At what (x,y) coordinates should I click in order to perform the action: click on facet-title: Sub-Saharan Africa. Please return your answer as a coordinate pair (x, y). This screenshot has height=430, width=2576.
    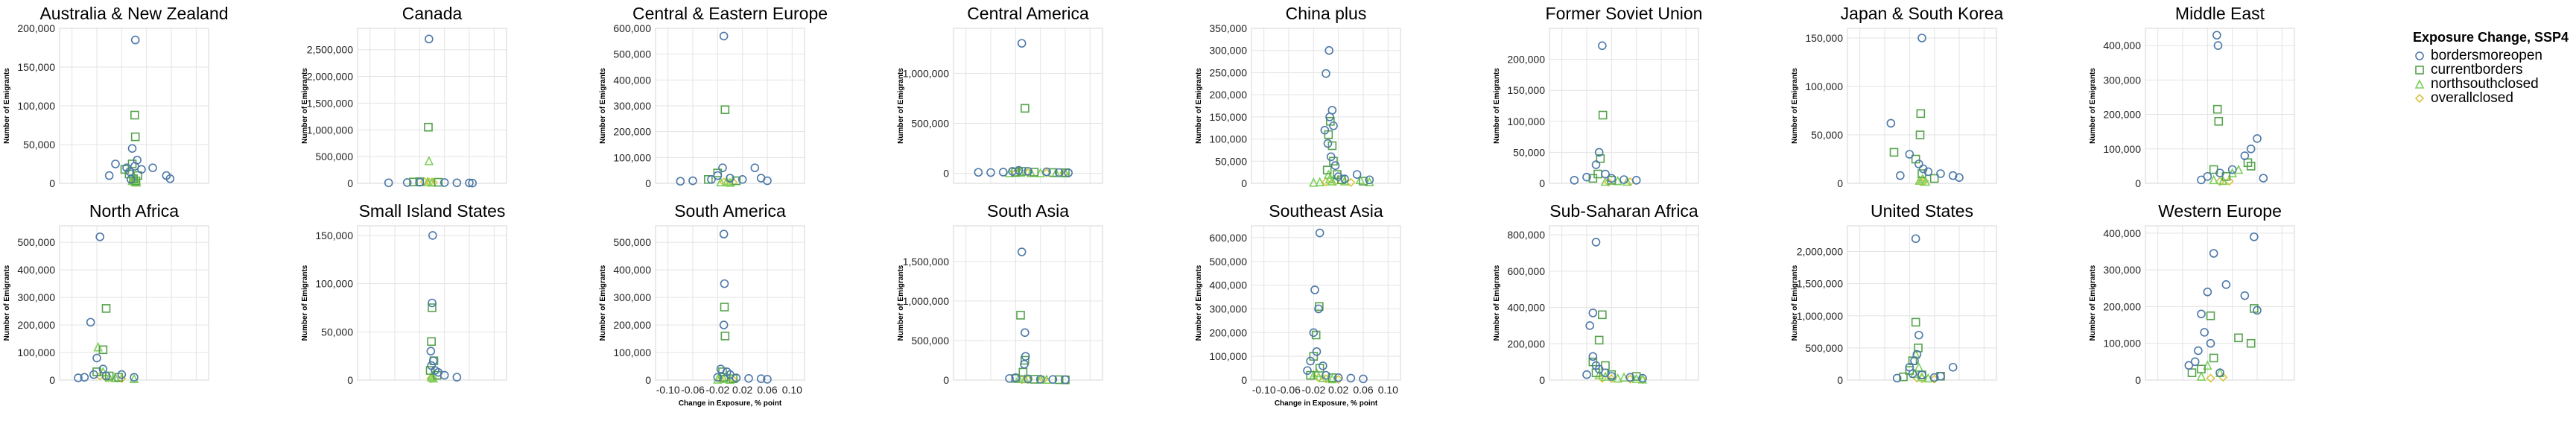
    Looking at the image, I should click on (1624, 211).